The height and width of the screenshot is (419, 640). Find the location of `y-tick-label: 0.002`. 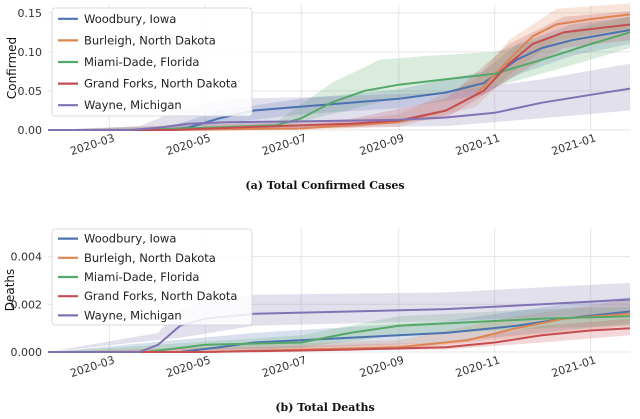

y-tick-label: 0.002 is located at coordinates (27, 304).